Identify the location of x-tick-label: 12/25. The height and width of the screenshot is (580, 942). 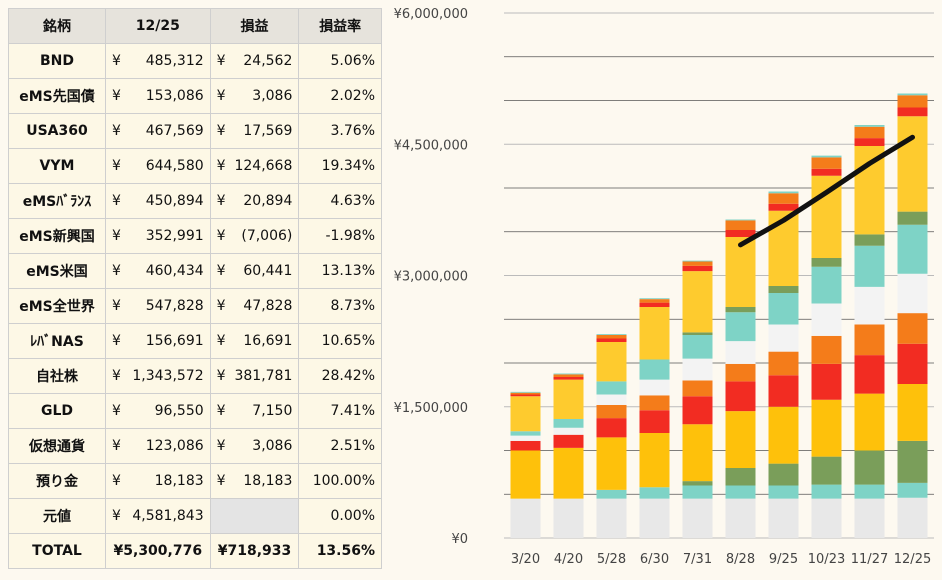
(912, 559).